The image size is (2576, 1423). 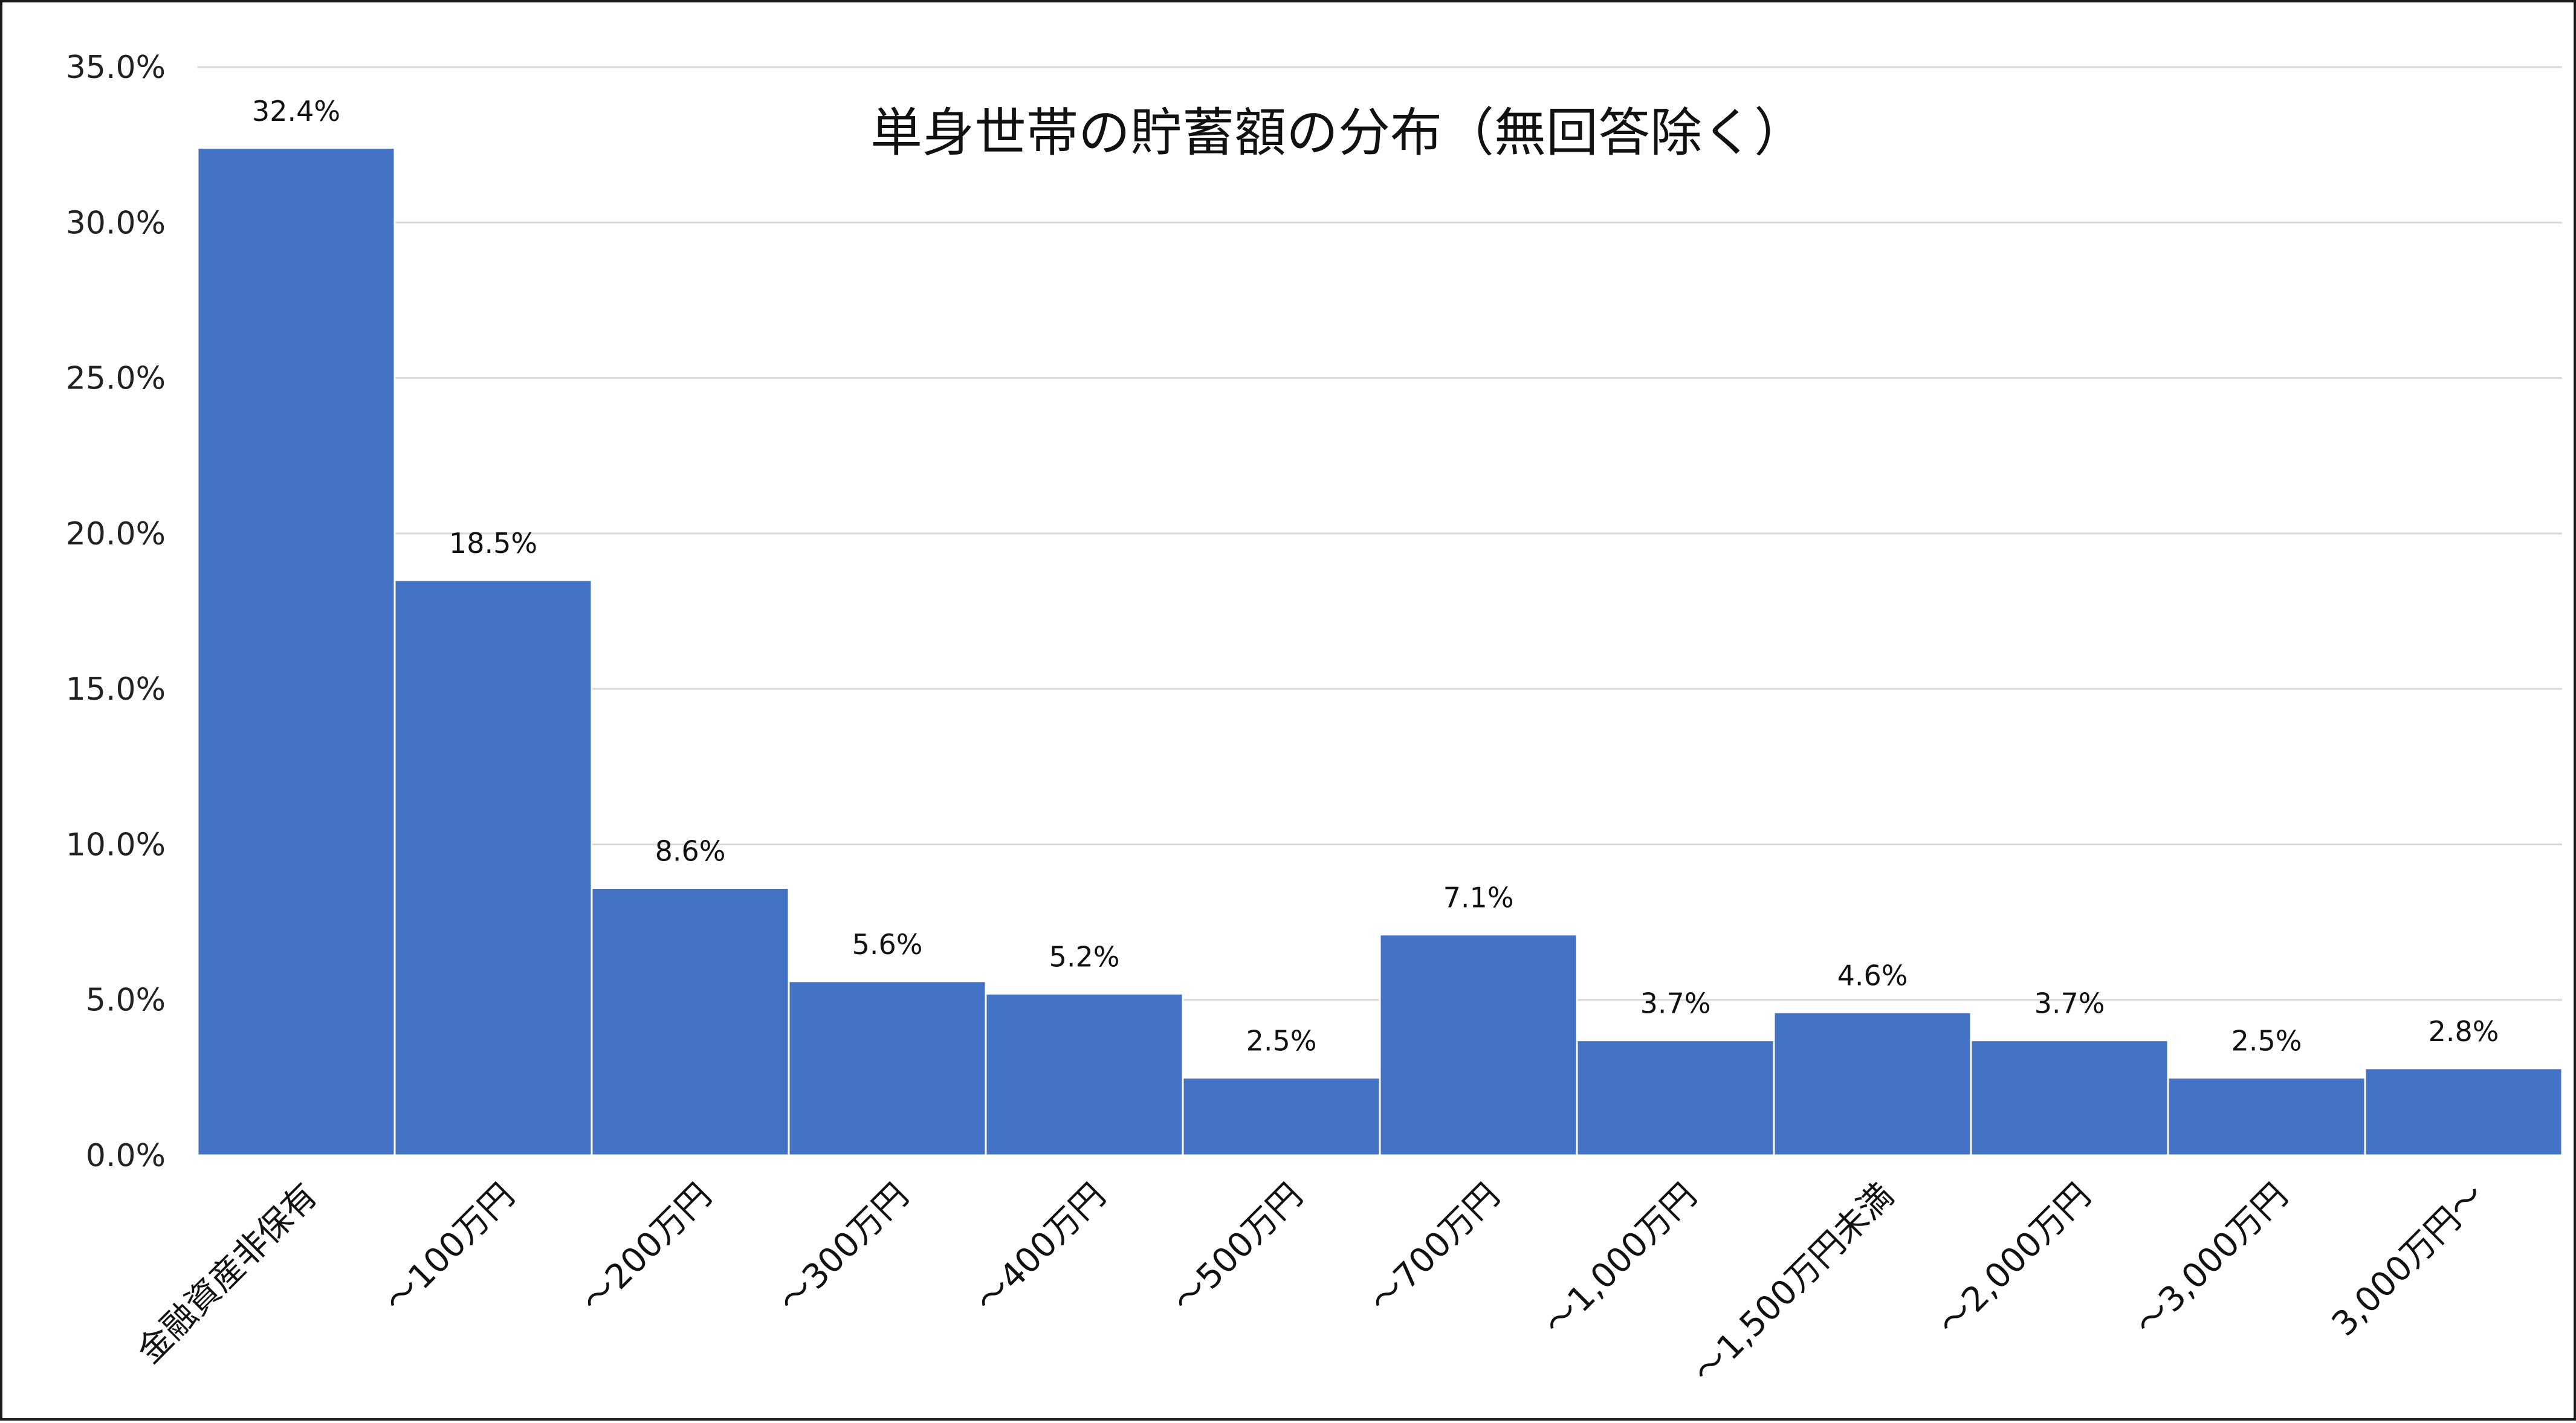 What do you see at coordinates (690, 850) in the screenshot?
I see `data-label: 8.6%` at bounding box center [690, 850].